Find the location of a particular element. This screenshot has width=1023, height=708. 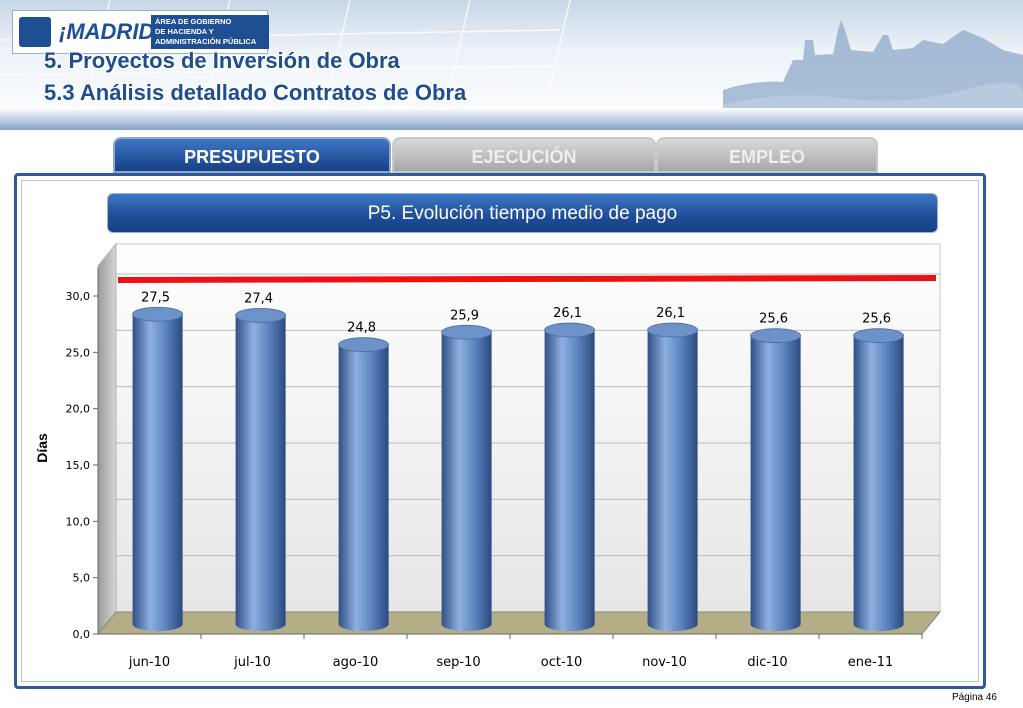

data-label: 27,4 is located at coordinates (258, 298).